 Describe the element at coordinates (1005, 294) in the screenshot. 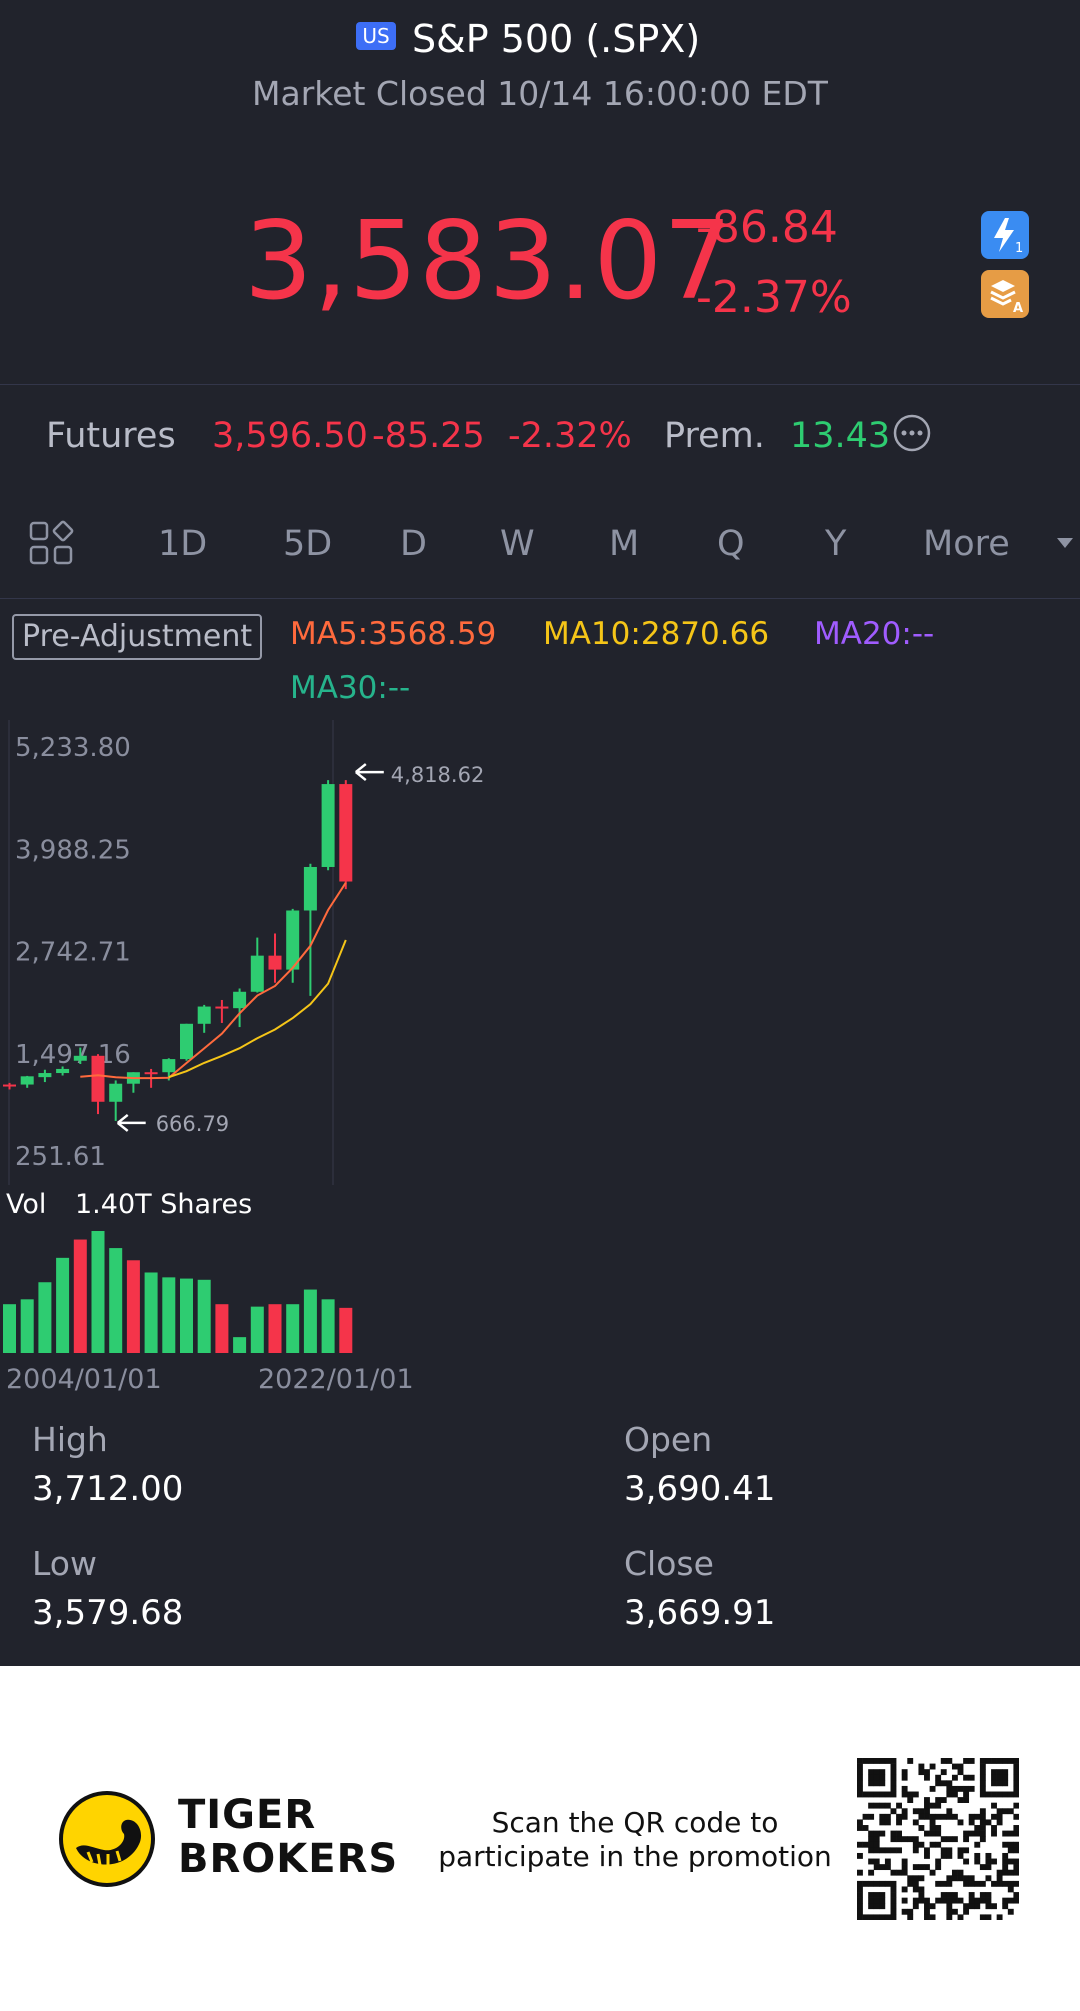

I see `layers-icon: A` at that location.